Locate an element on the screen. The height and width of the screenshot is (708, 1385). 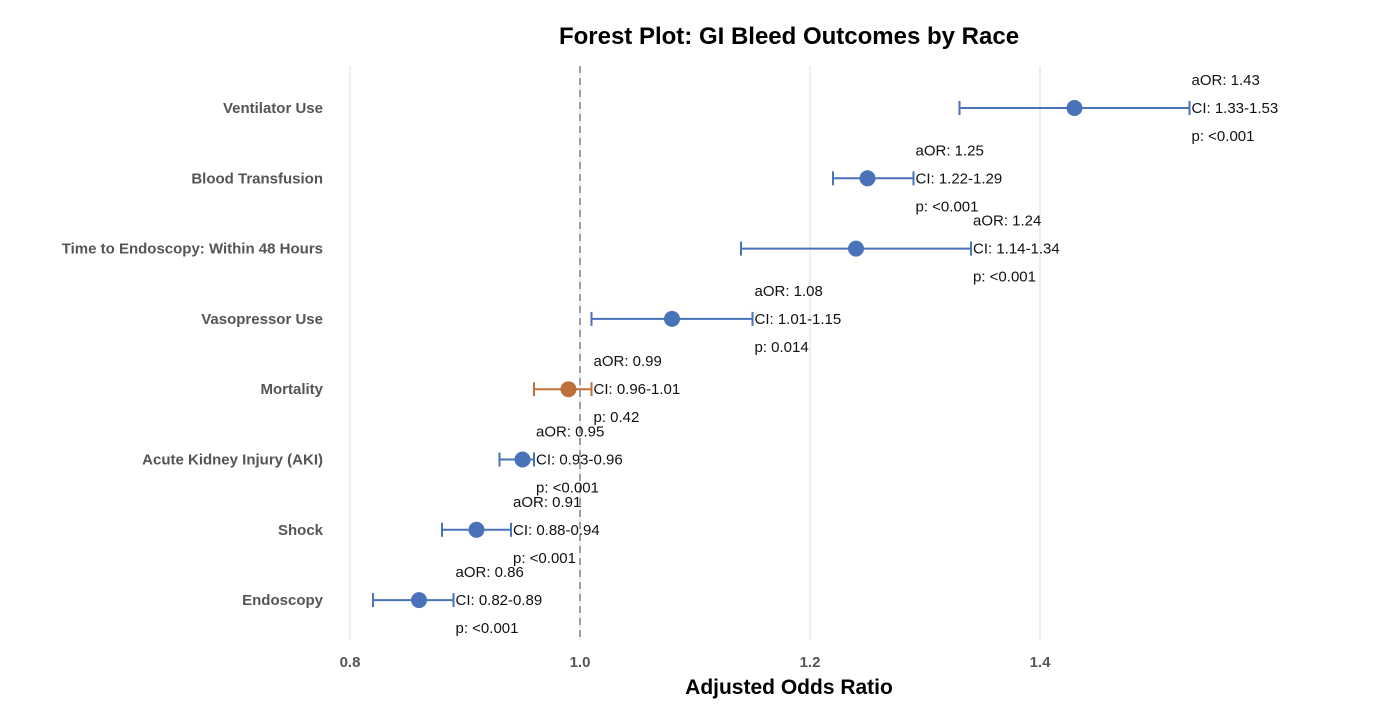
y-tick-label: Ventilator Use is located at coordinates (273, 108).